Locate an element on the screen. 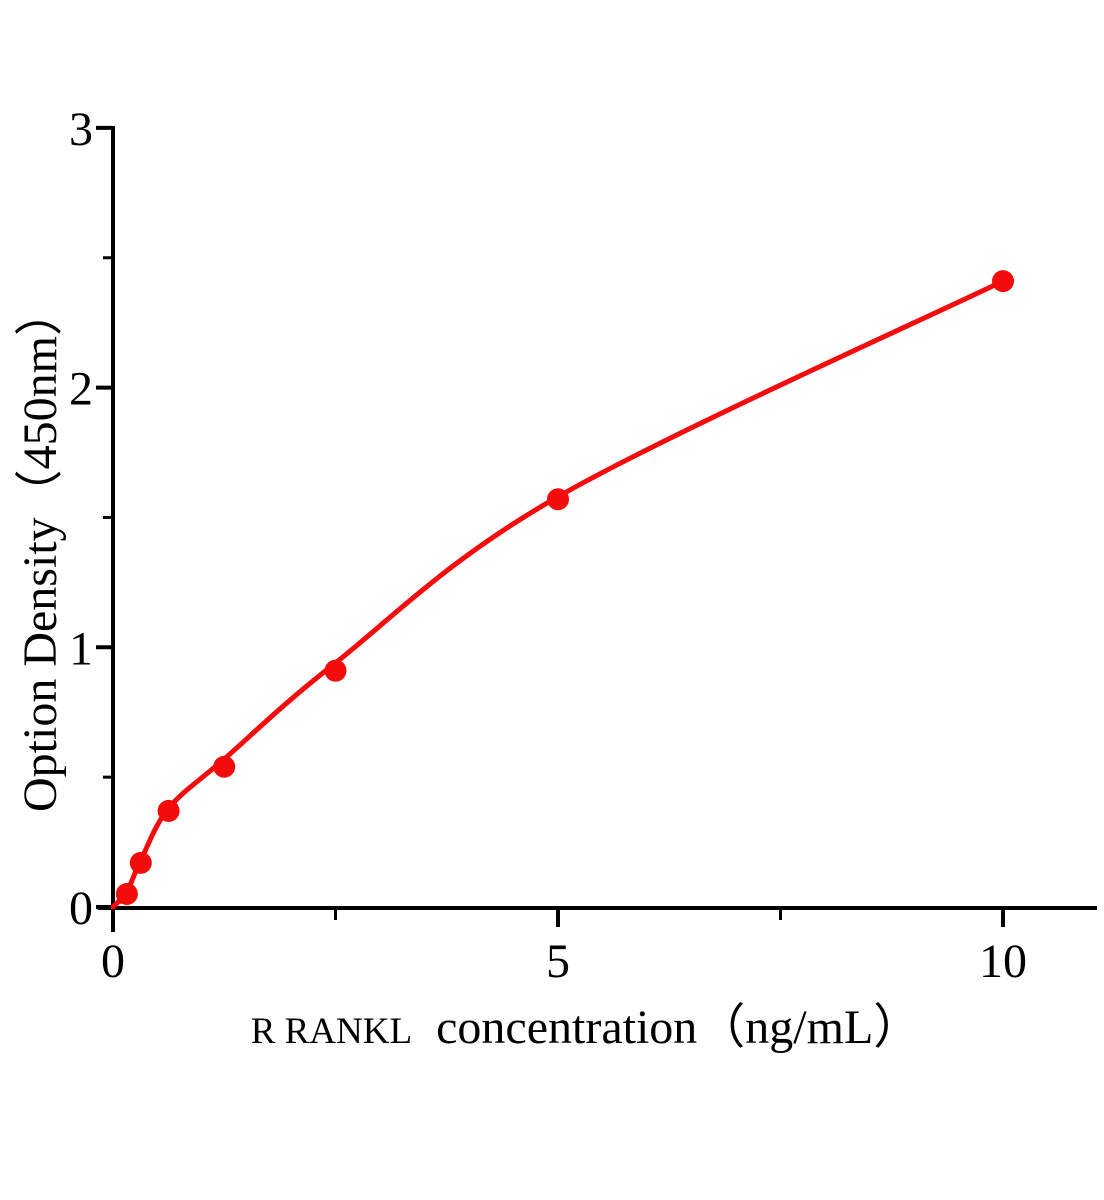 This screenshot has width=1104, height=1200. x-tick-label: 0 is located at coordinates (113, 961).